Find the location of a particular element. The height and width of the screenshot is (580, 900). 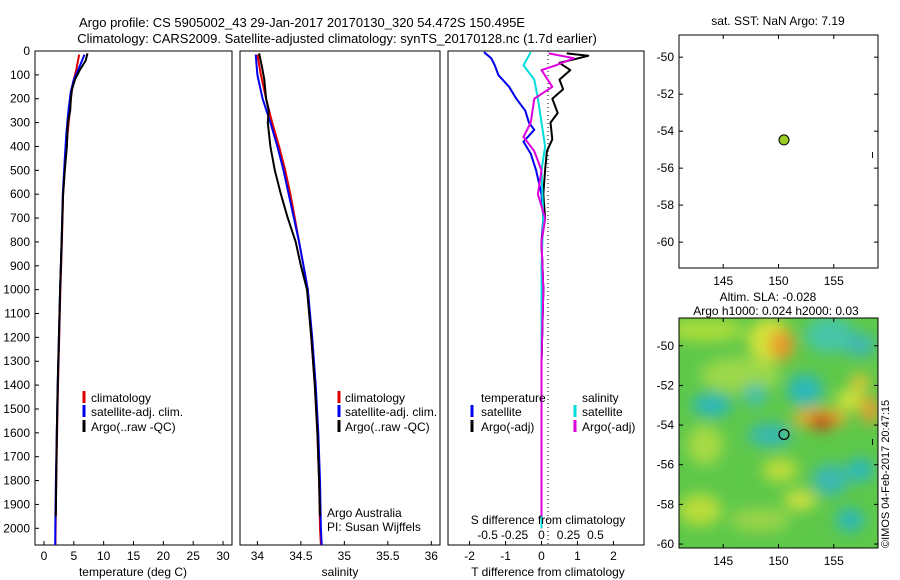

depth-tick-label: 400 is located at coordinates (20, 146).